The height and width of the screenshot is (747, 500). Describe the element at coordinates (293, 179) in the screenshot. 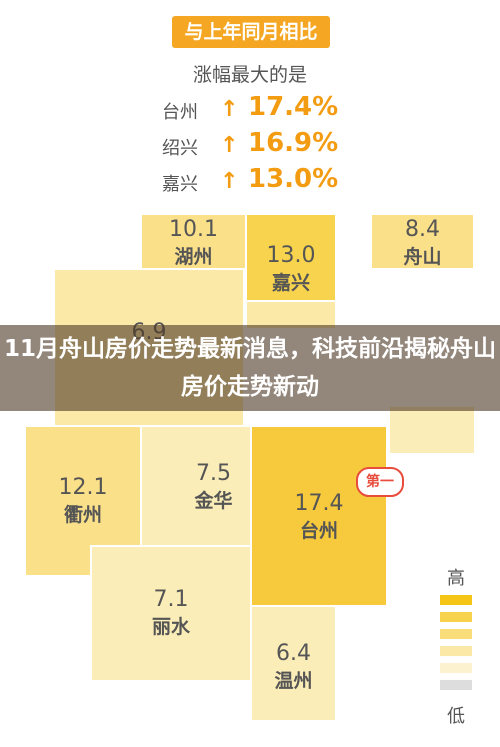

I see `pct: 13.0%` at that location.